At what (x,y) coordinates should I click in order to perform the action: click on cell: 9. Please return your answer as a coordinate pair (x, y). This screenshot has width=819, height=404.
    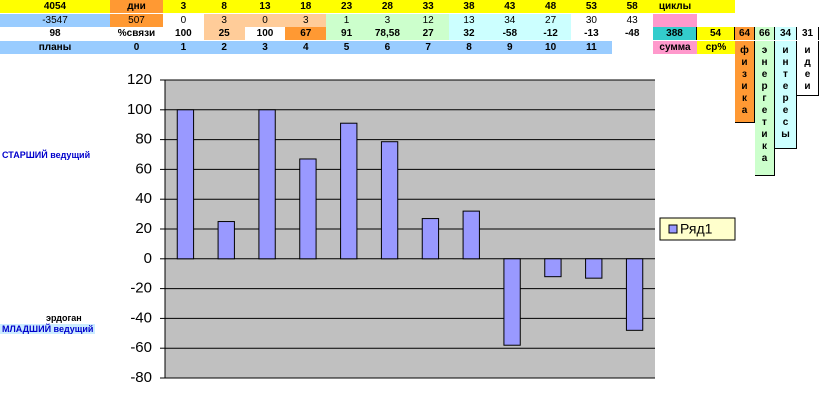
    Looking at the image, I should click on (510, 47).